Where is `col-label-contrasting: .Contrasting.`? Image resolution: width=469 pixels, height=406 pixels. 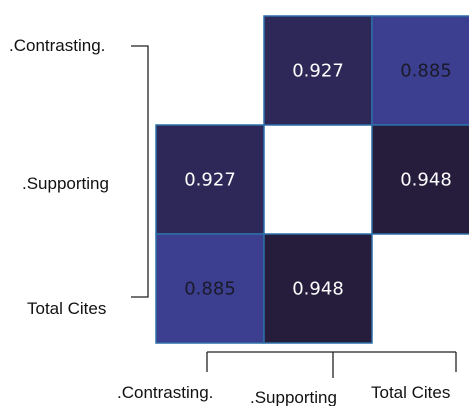 col-label-contrasting: .Contrasting. is located at coordinates (165, 392).